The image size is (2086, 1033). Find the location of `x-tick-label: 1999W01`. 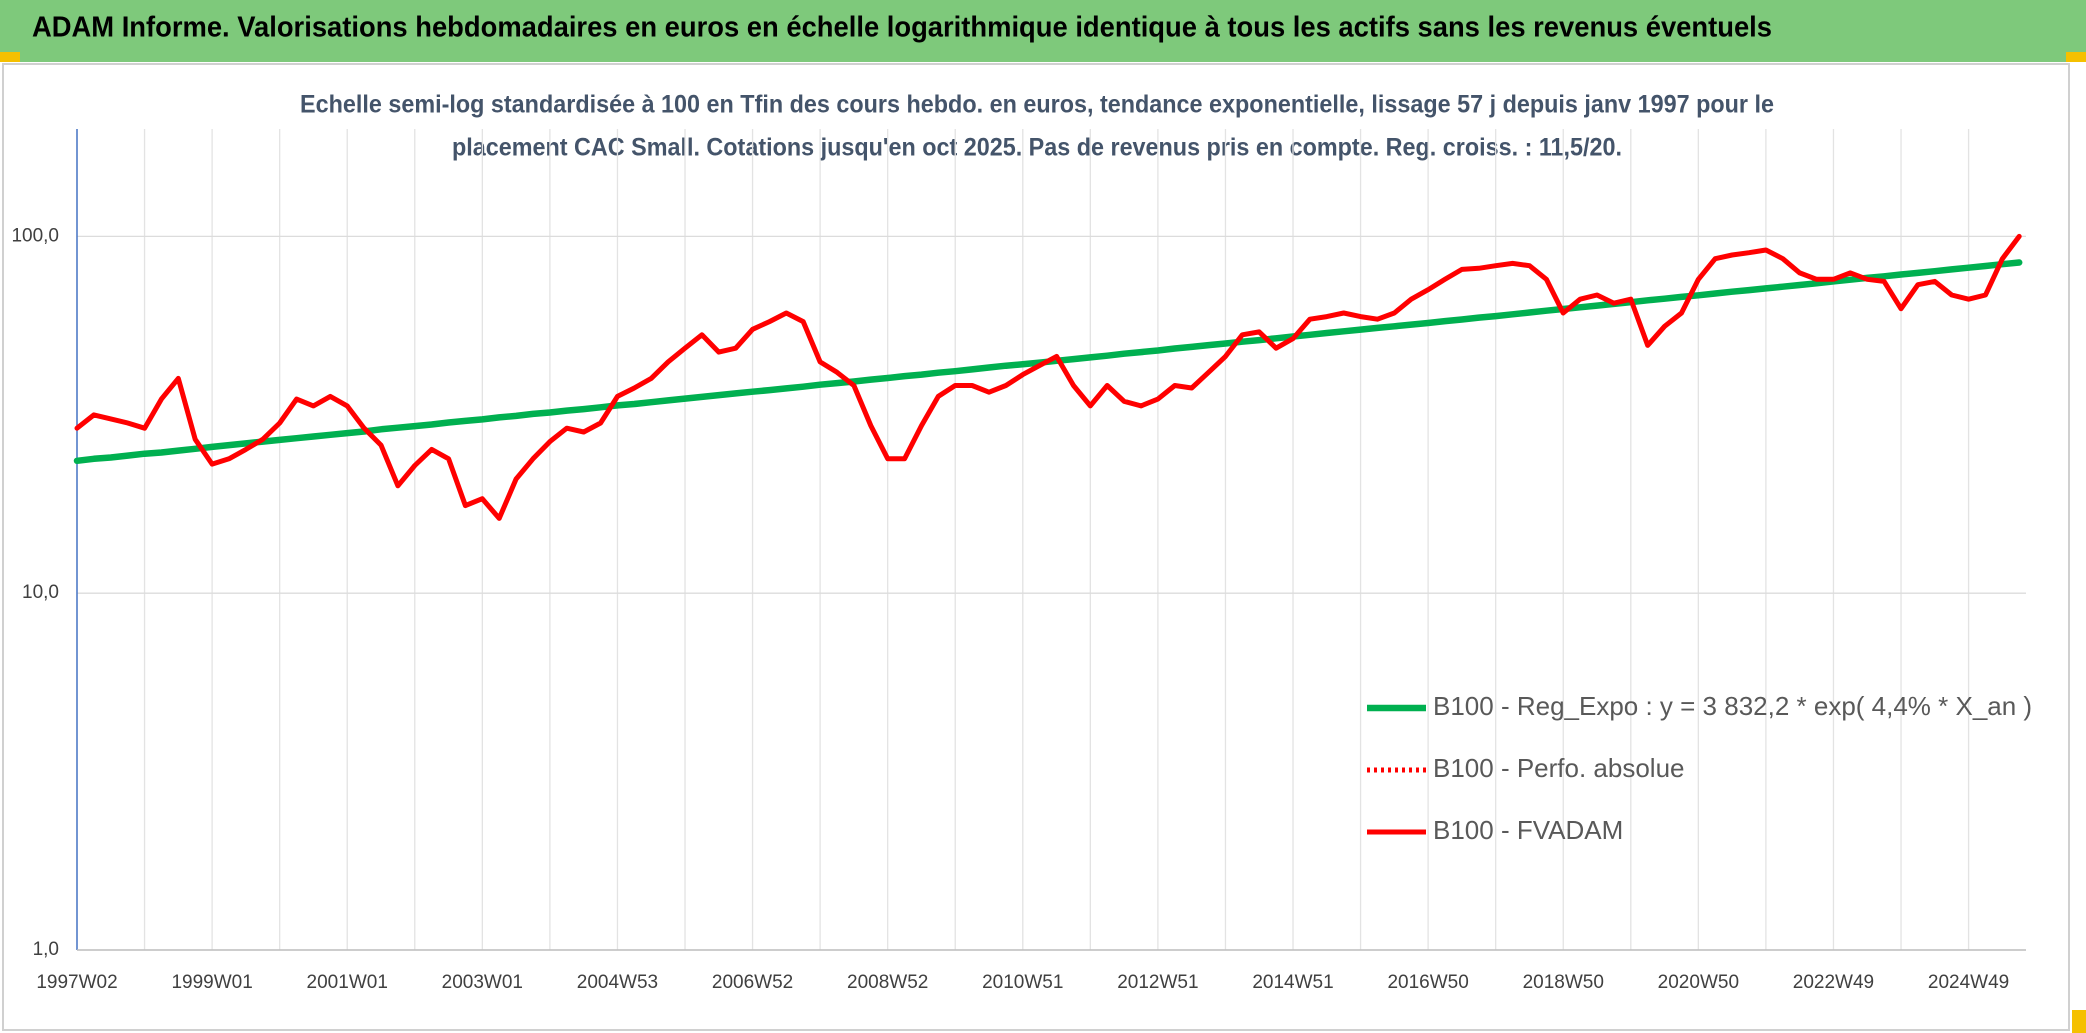

x-tick-label: 1999W01 is located at coordinates (211, 982).